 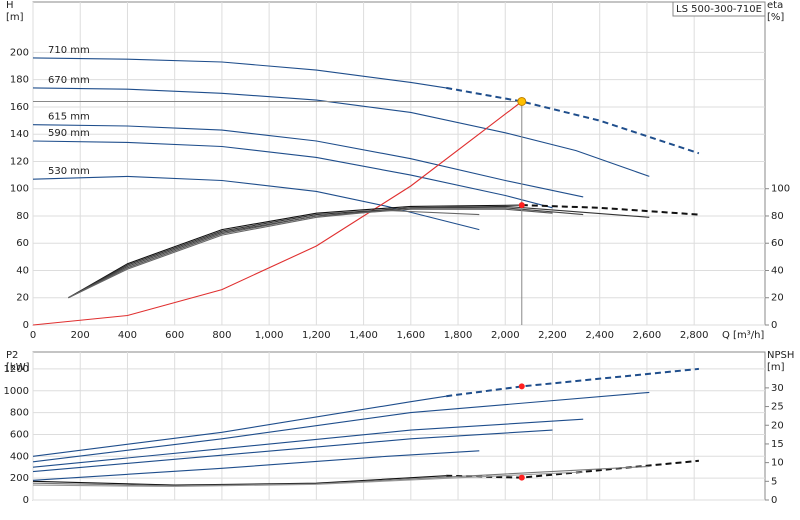 What do you see at coordinates (777, 270) in the screenshot?
I see `y2-tick-label: 40` at bounding box center [777, 270].